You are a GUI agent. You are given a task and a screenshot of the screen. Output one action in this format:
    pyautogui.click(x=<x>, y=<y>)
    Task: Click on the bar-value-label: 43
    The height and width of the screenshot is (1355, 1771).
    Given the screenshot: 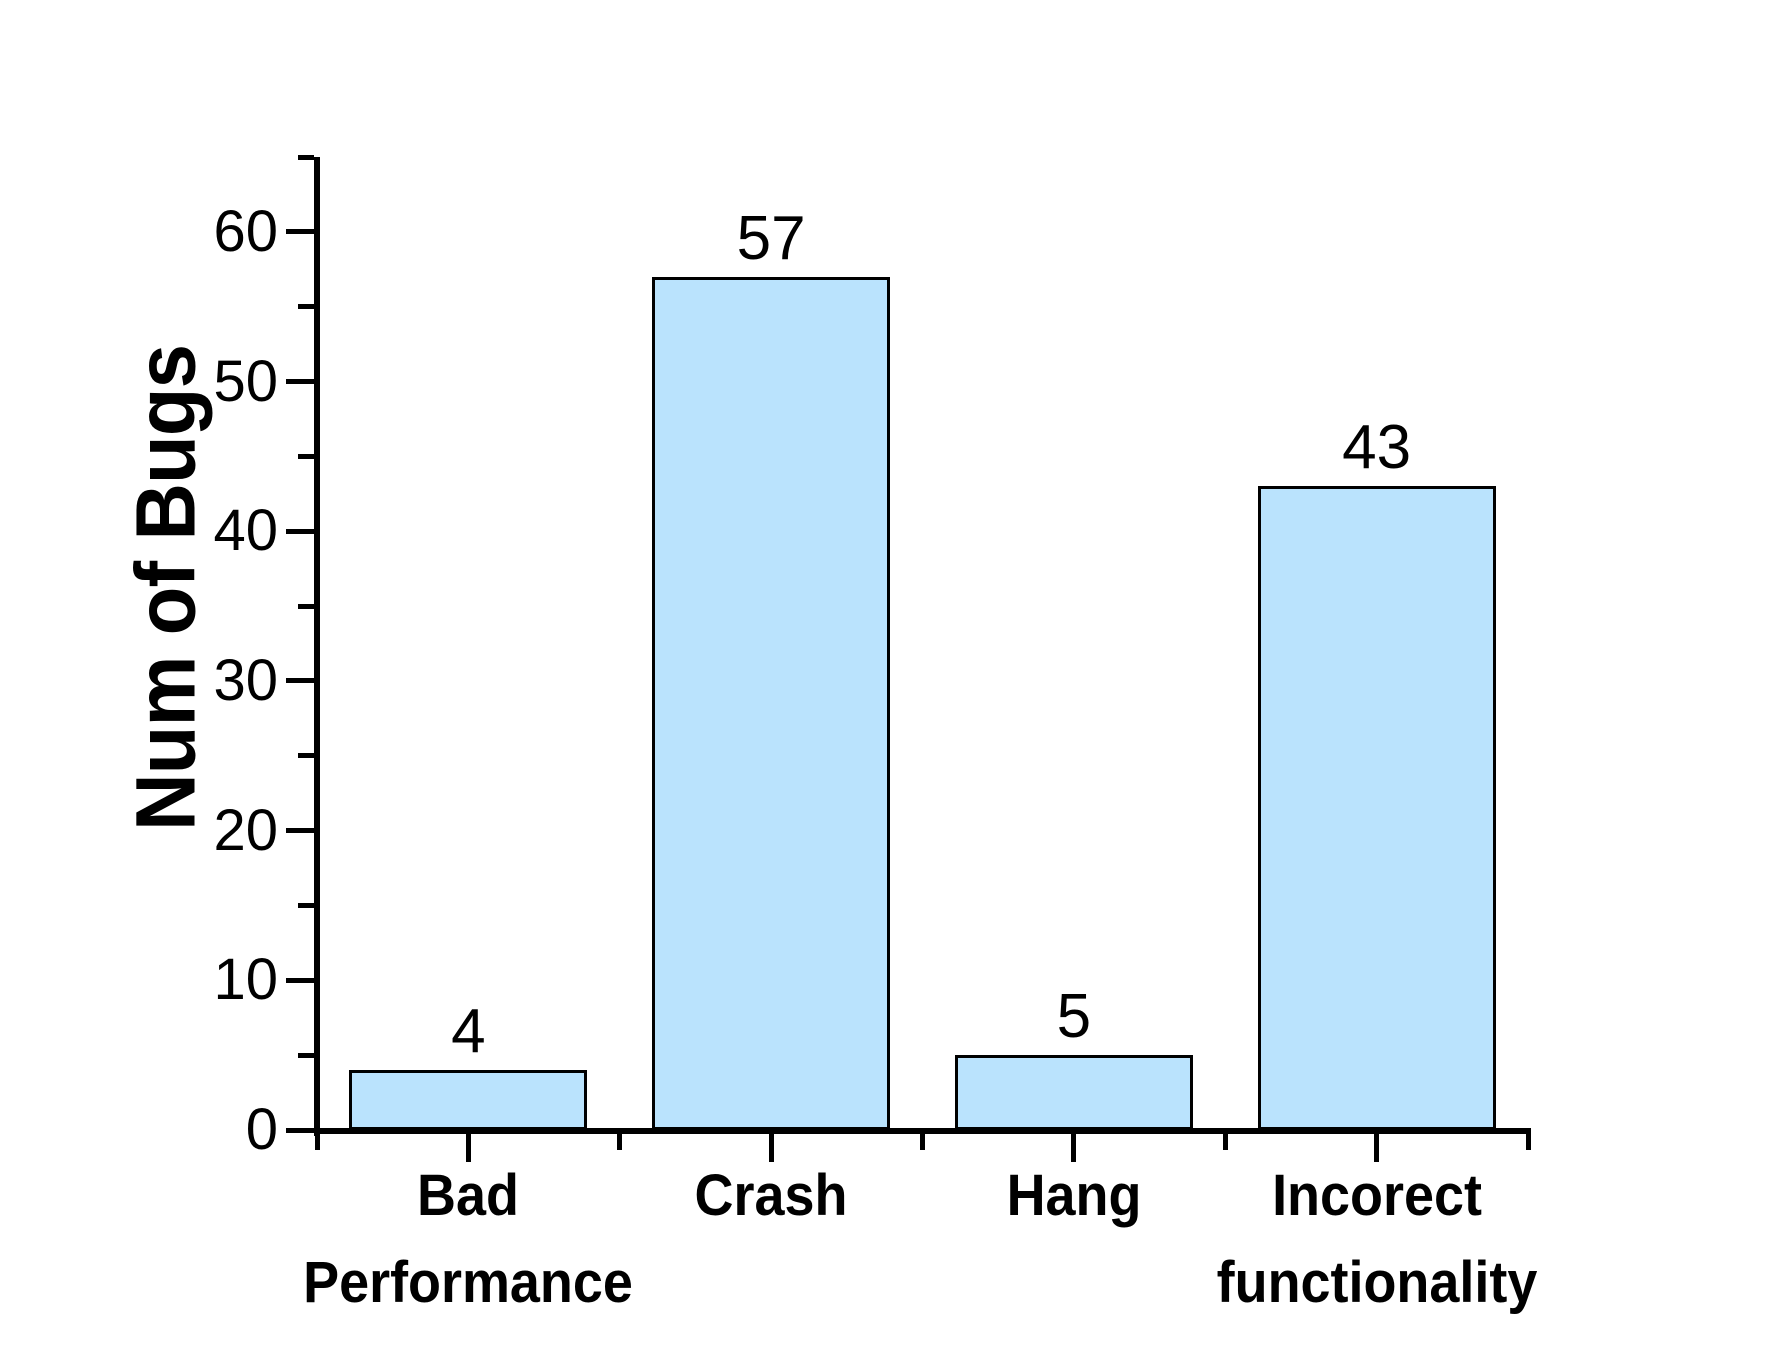 What is the action you would take?
    pyautogui.click(x=1377, y=448)
    